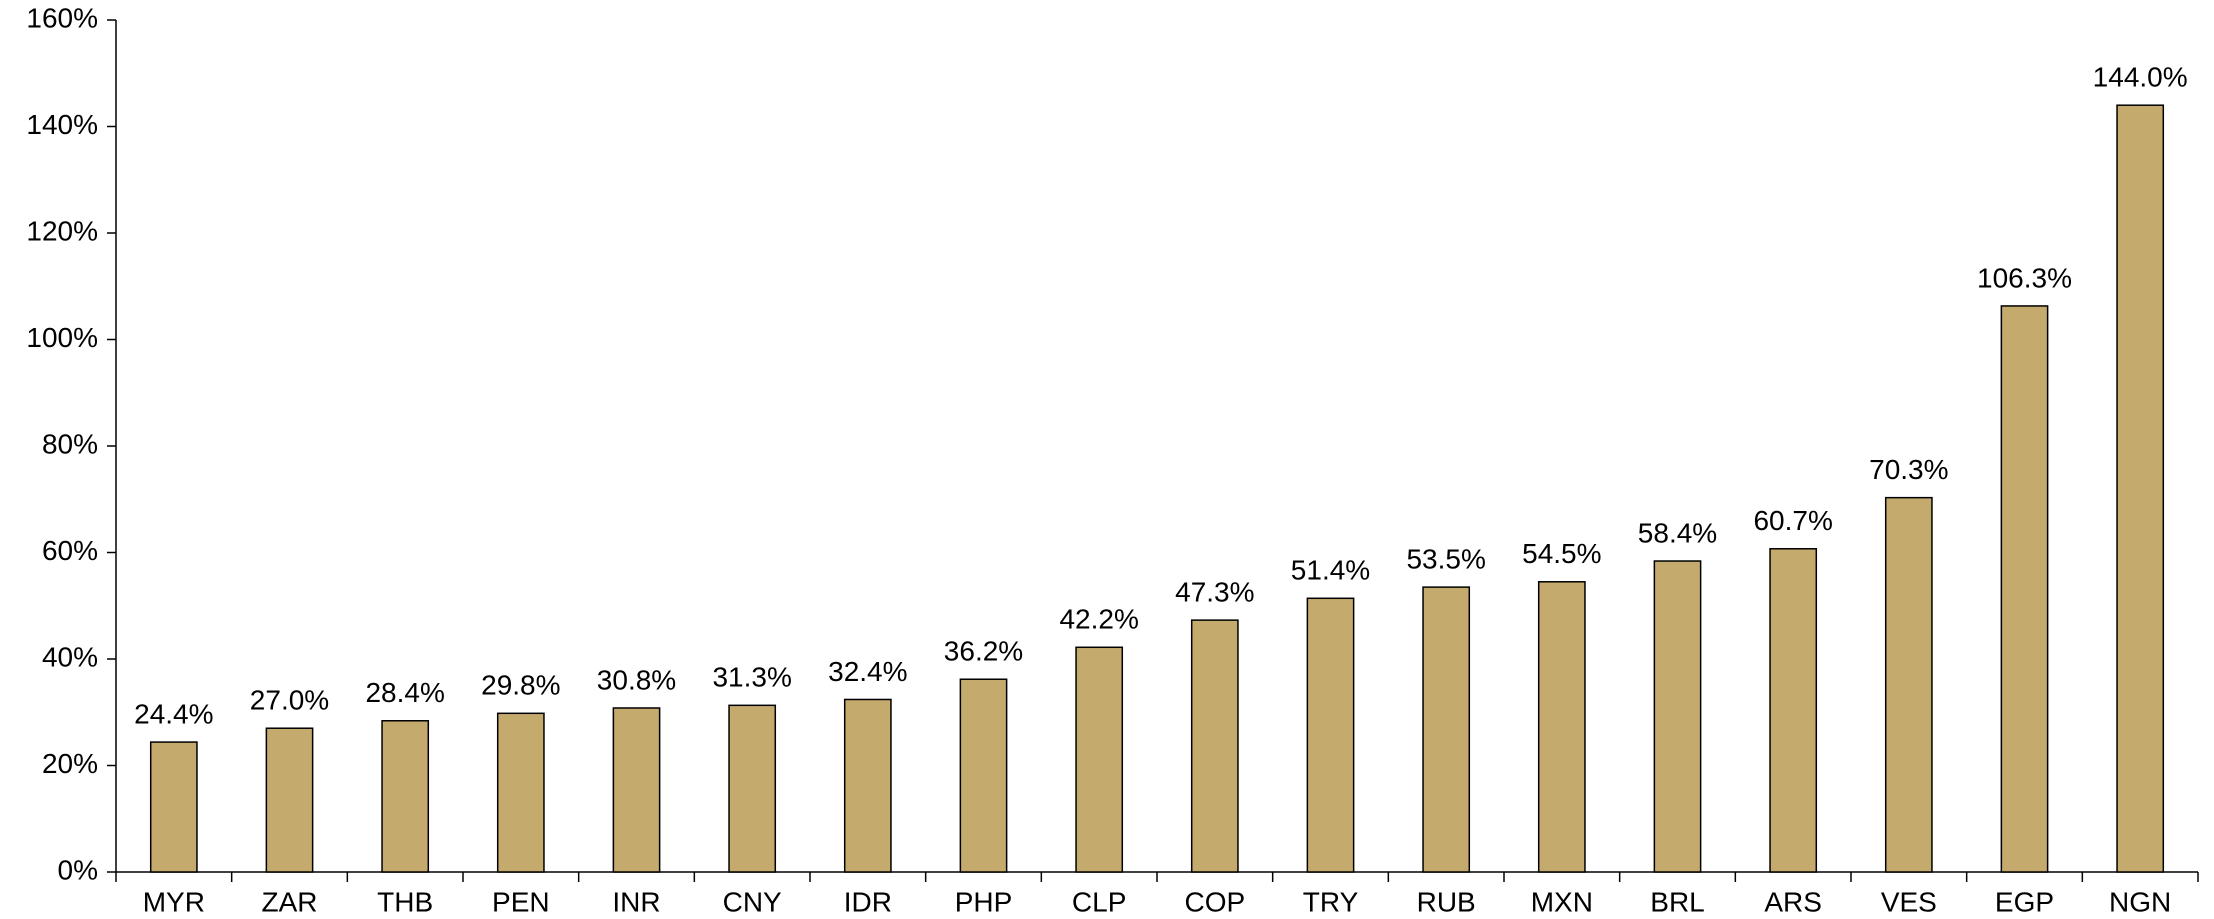 The image size is (2214, 919). What do you see at coordinates (62, 230) in the screenshot?
I see `y-tick-label: 120%` at bounding box center [62, 230].